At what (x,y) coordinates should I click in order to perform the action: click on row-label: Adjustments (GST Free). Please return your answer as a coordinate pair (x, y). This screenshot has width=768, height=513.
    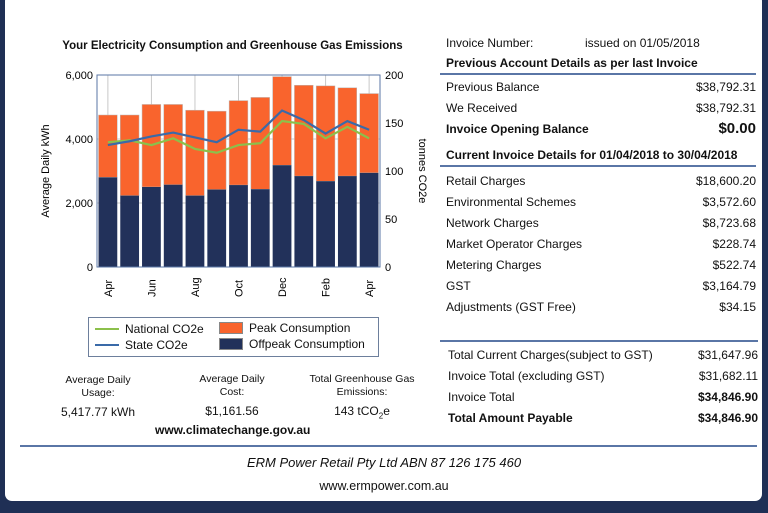
    Looking at the image, I should click on (511, 307).